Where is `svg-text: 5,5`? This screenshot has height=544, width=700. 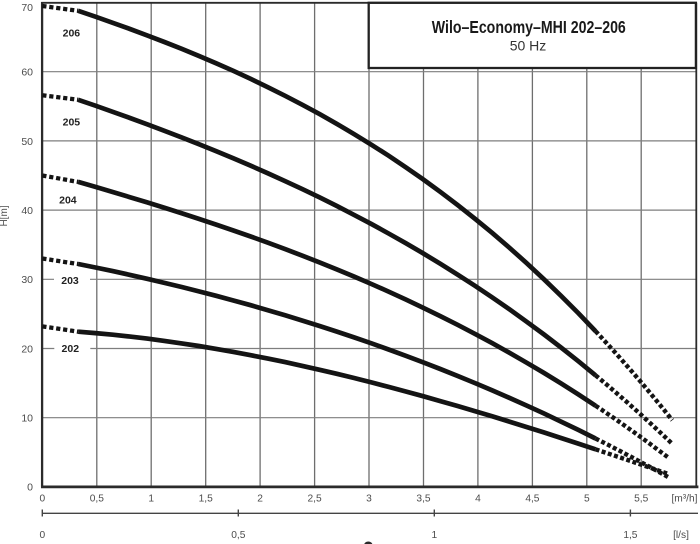
svg-text: 5,5 is located at coordinates (641, 499).